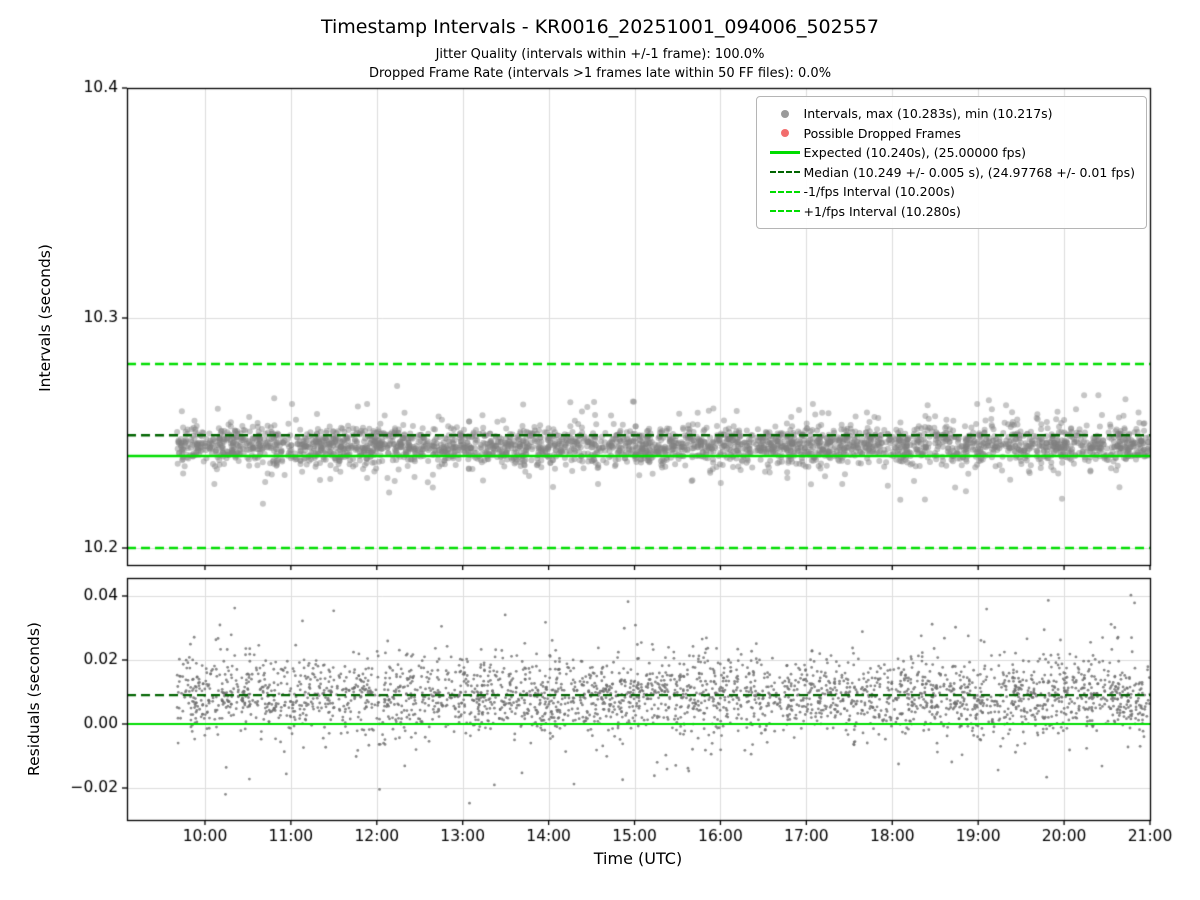  What do you see at coordinates (785, 153) in the screenshot?
I see `legend-solid-line-icon` at bounding box center [785, 153].